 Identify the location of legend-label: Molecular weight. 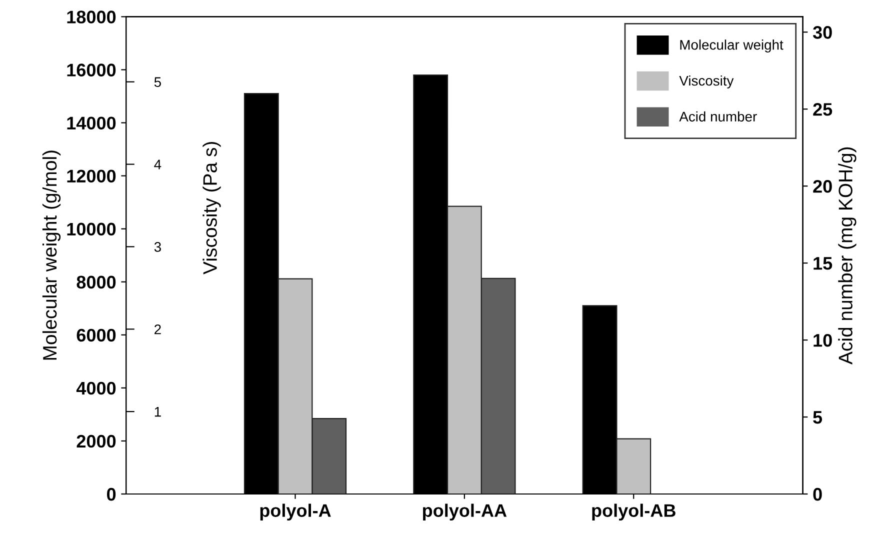
(732, 46).